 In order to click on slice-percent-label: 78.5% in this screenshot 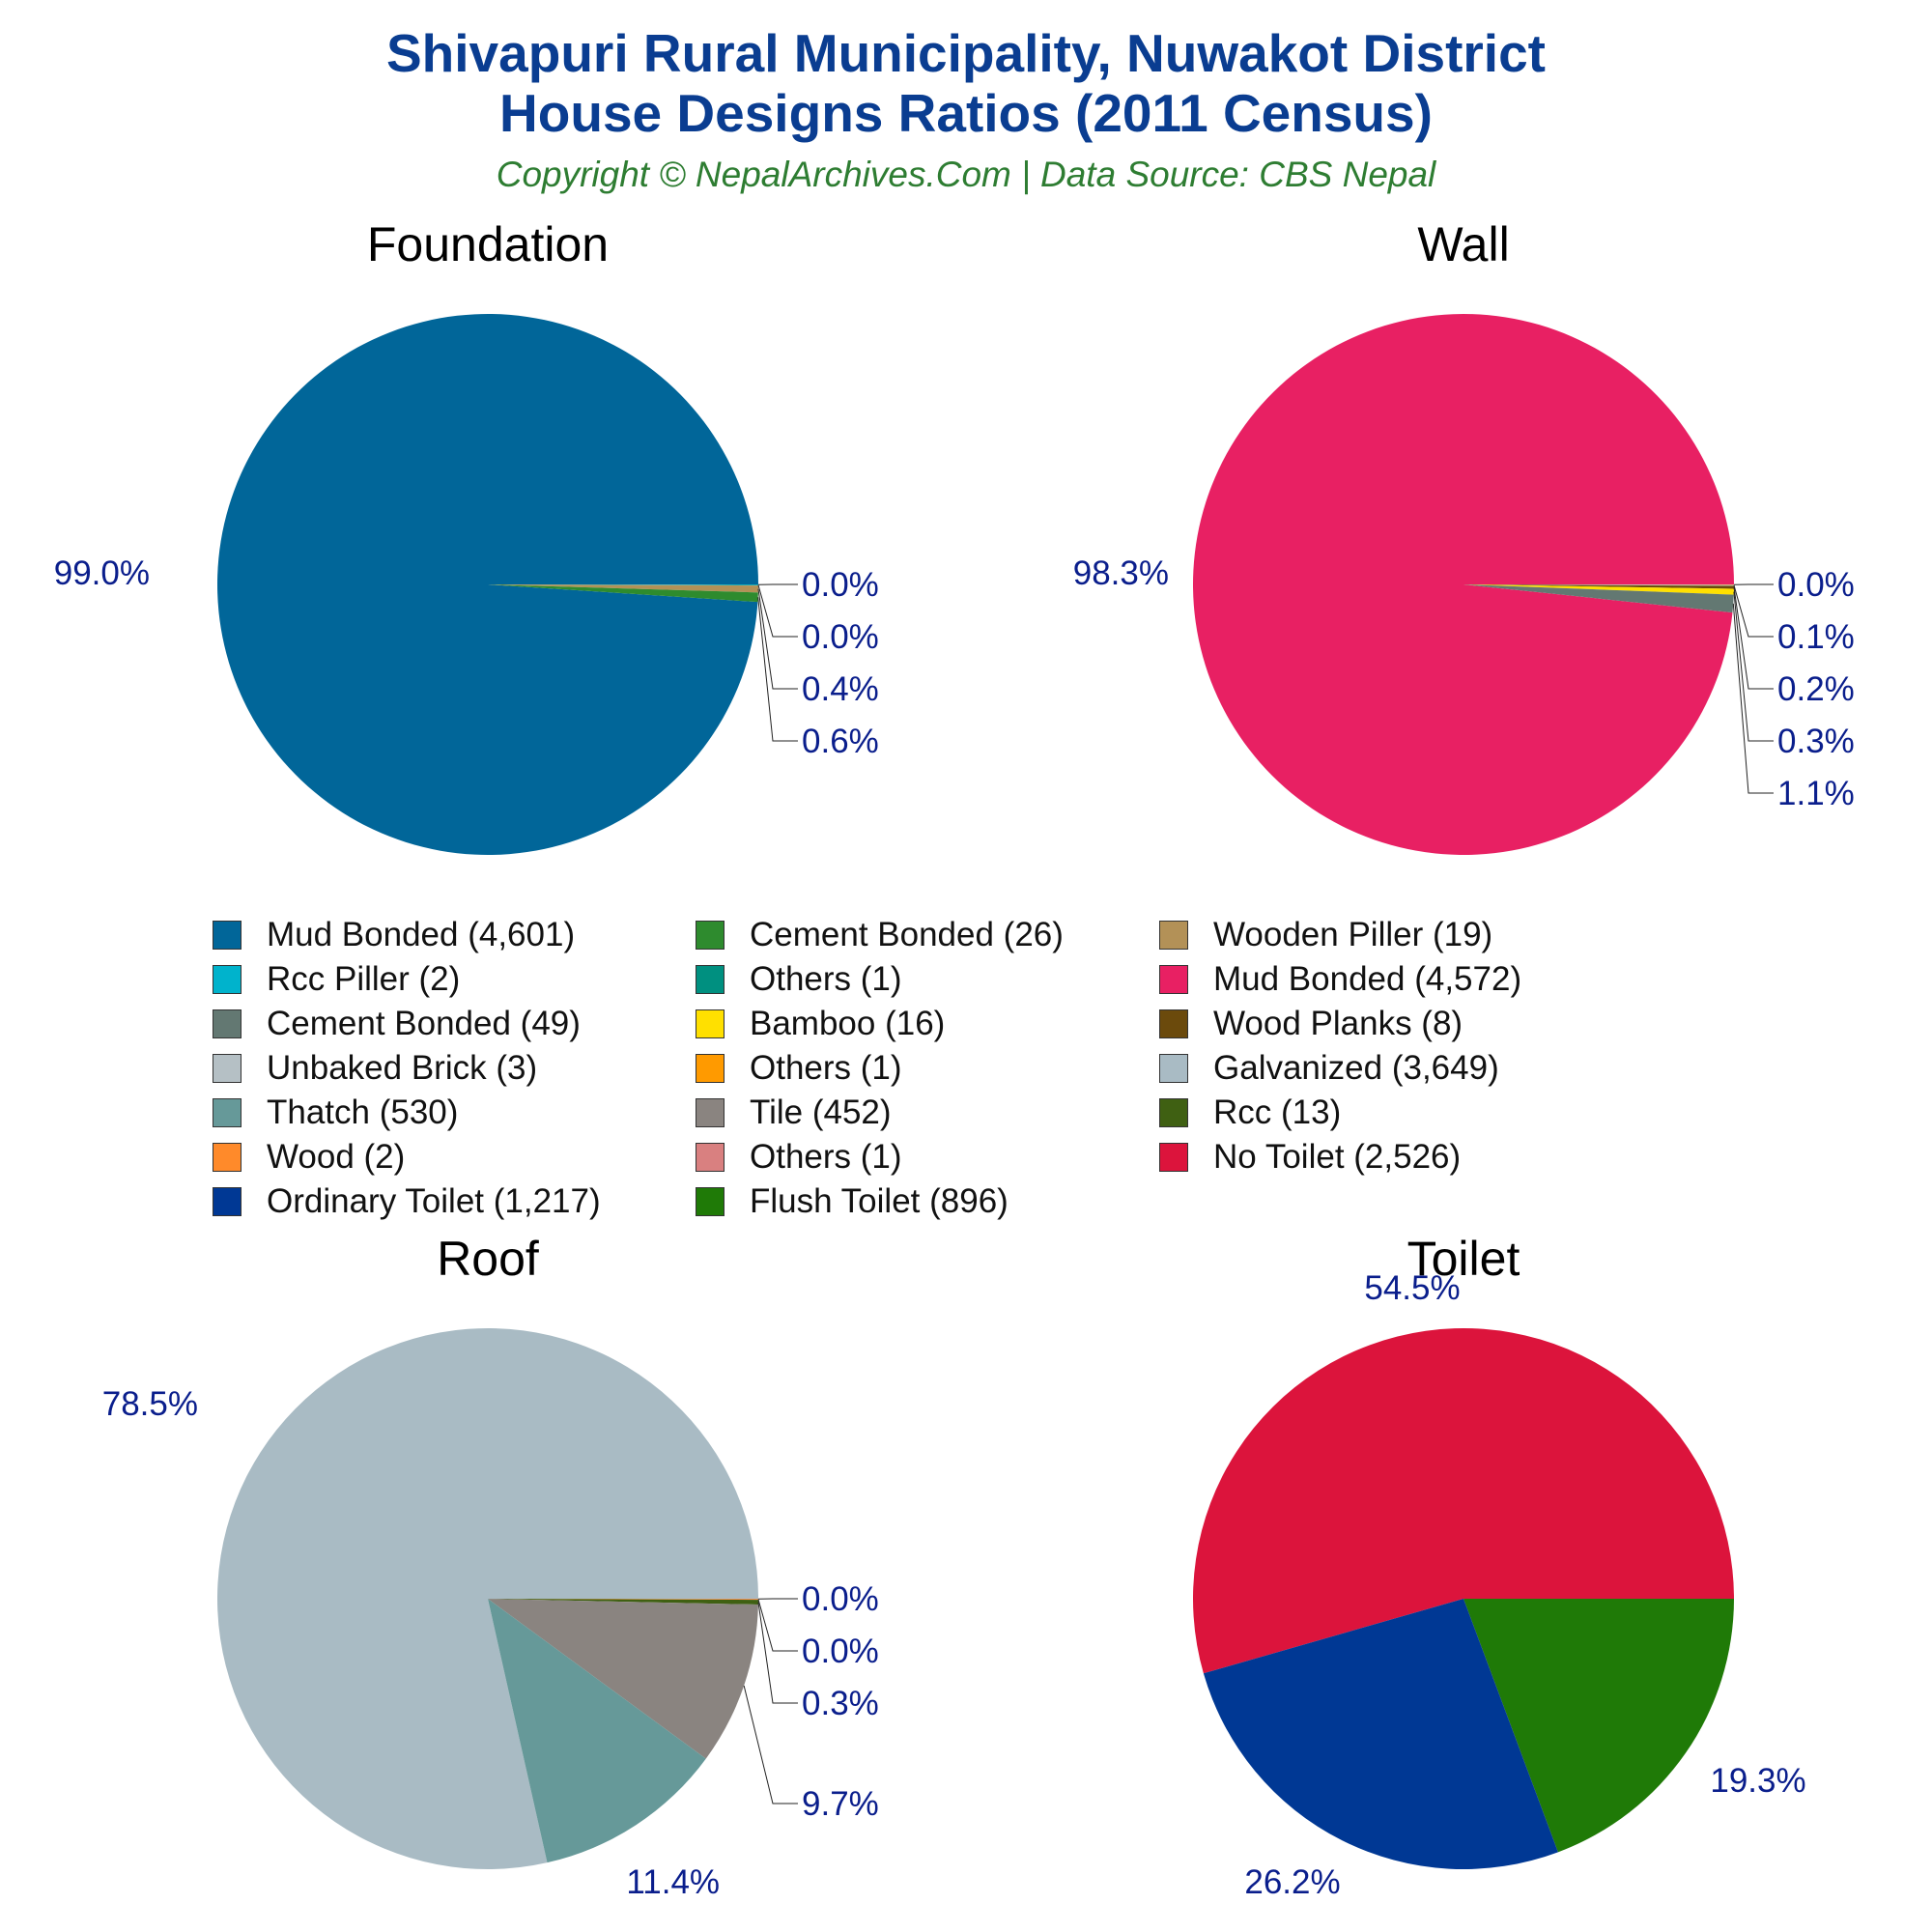, I will do `click(150, 1404)`.